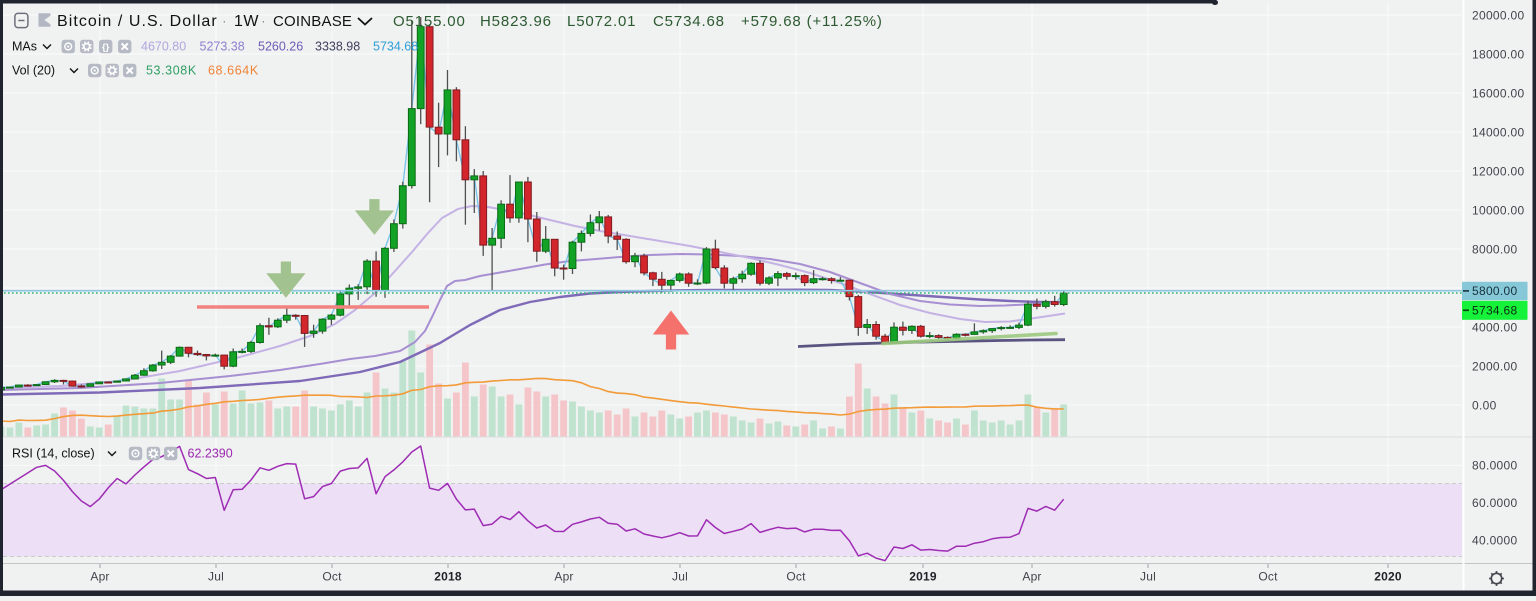 The width and height of the screenshot is (1536, 601). I want to click on svg-text: 18000.00, so click(1498, 54).